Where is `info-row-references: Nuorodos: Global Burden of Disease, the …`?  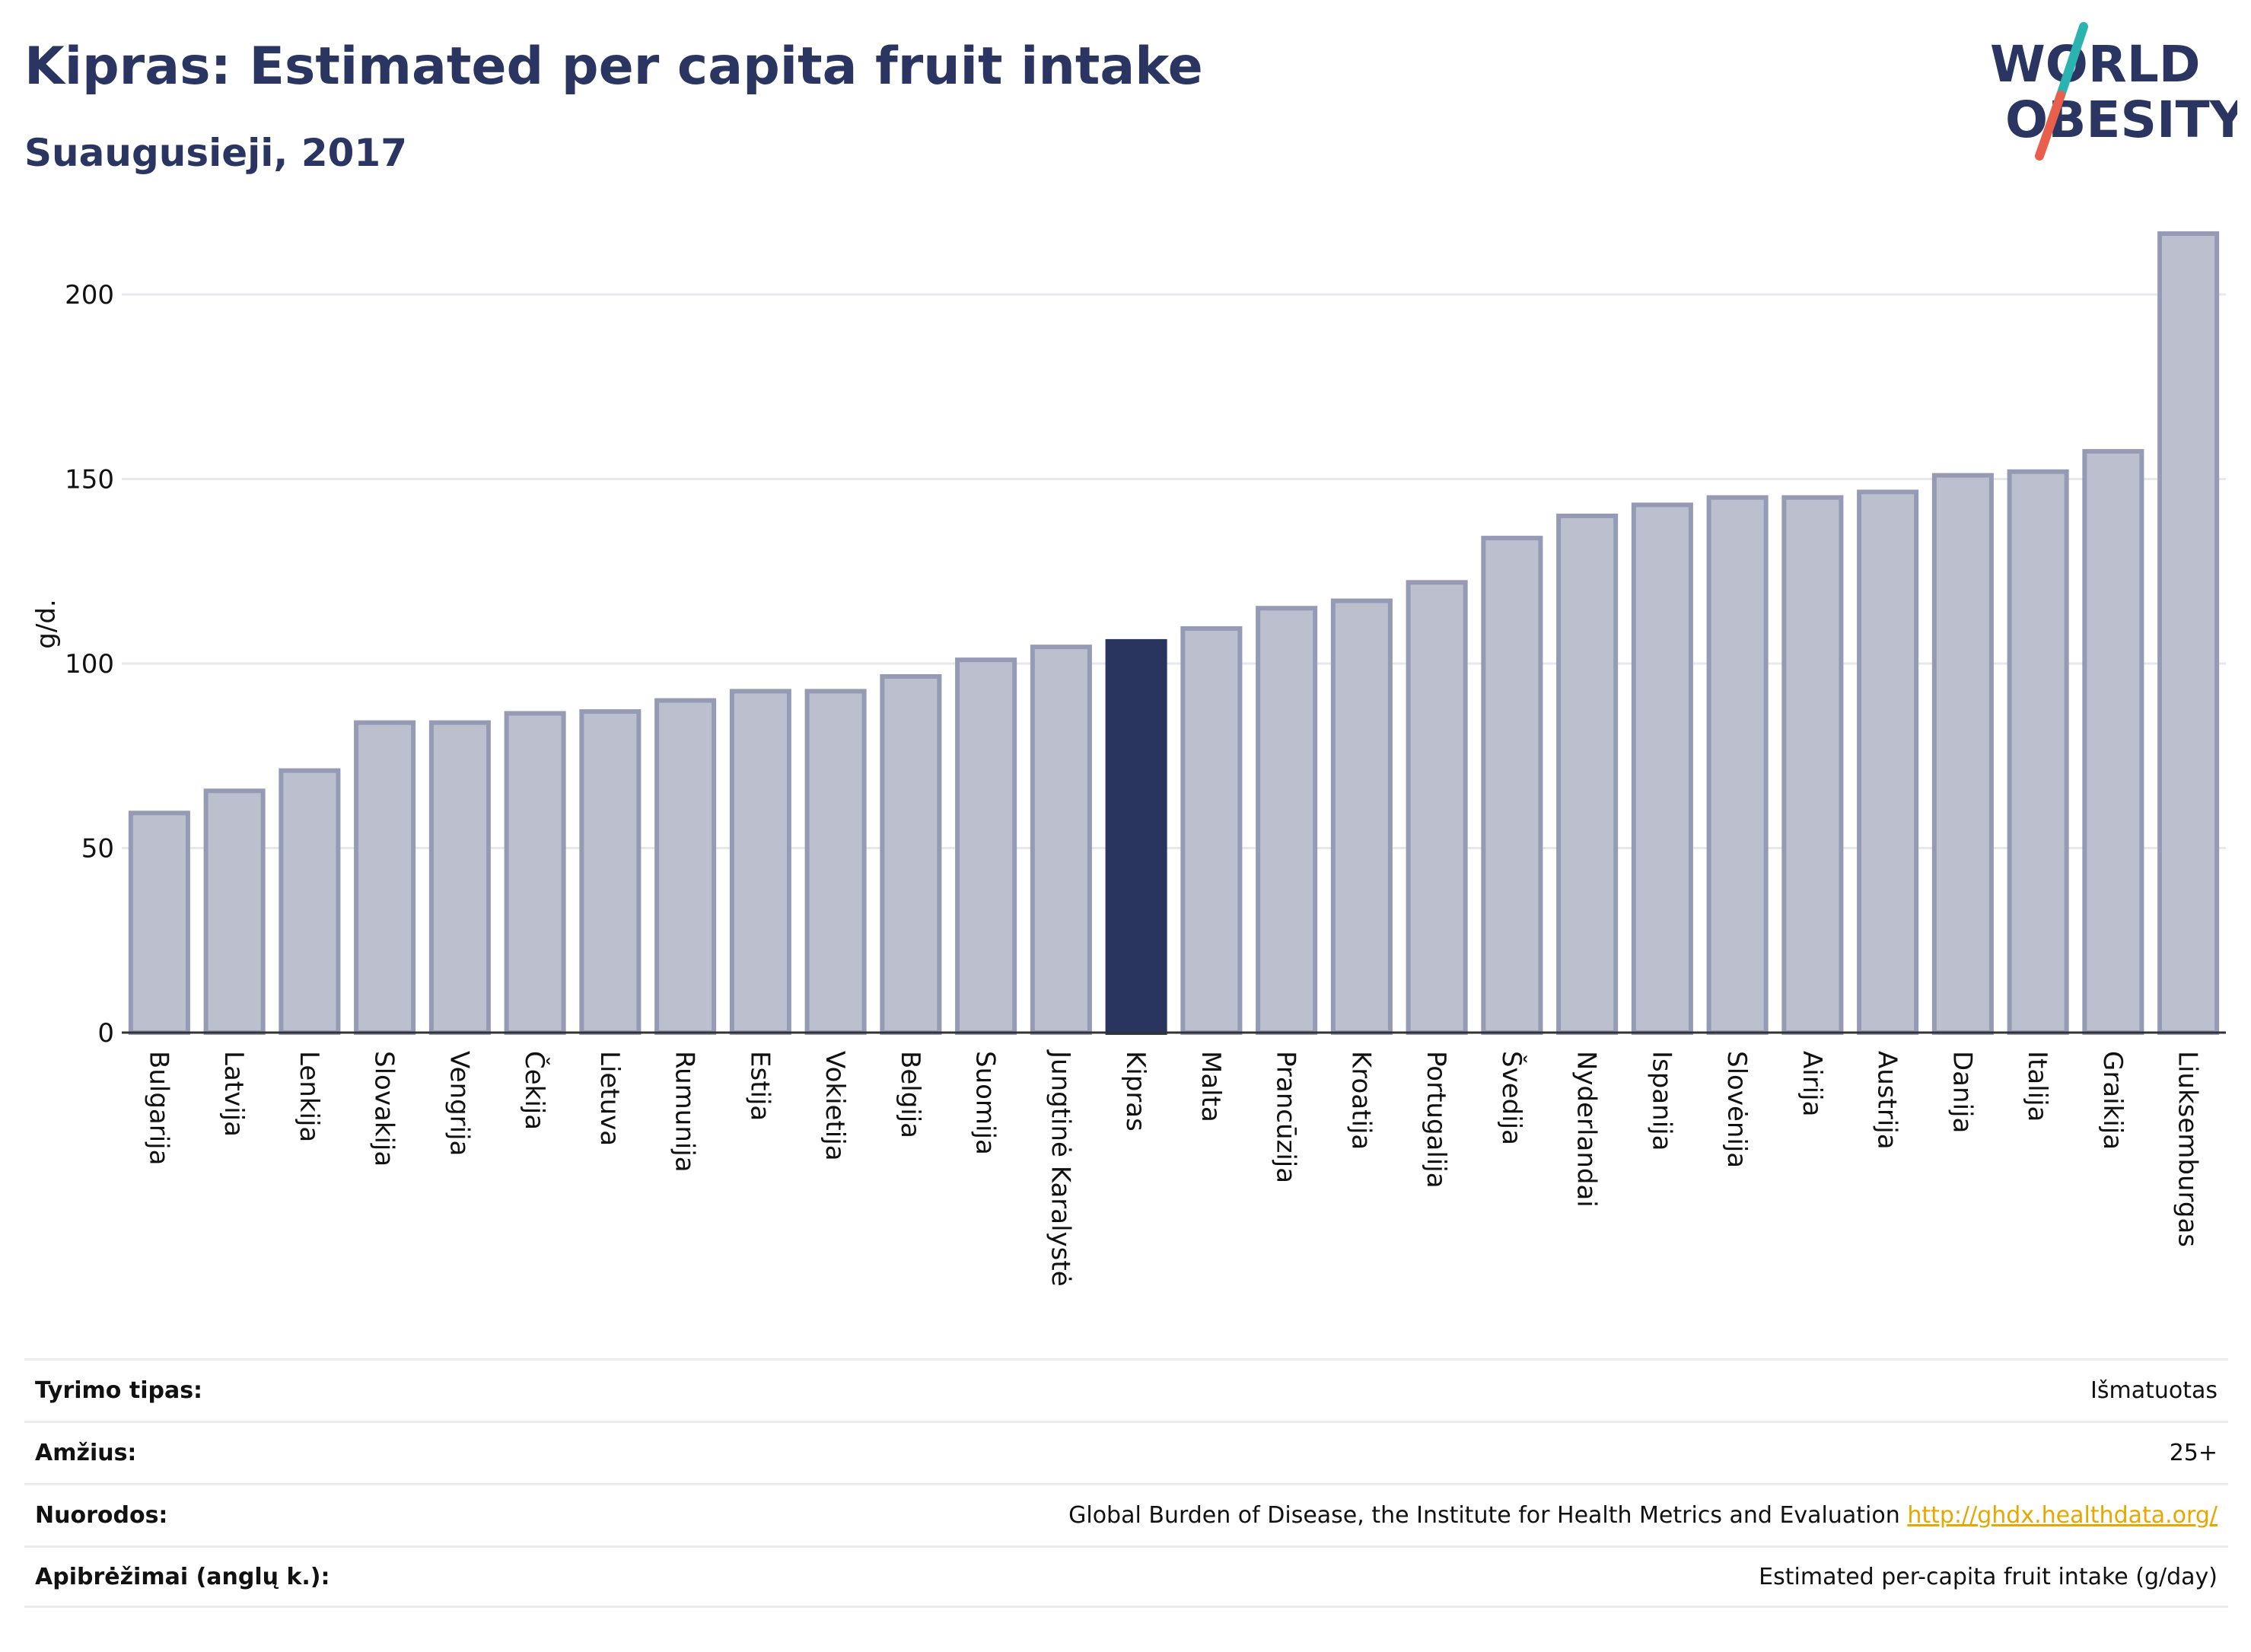
info-row-references: Nuorodos: Global Burden of Disease, the … is located at coordinates (1126, 1514).